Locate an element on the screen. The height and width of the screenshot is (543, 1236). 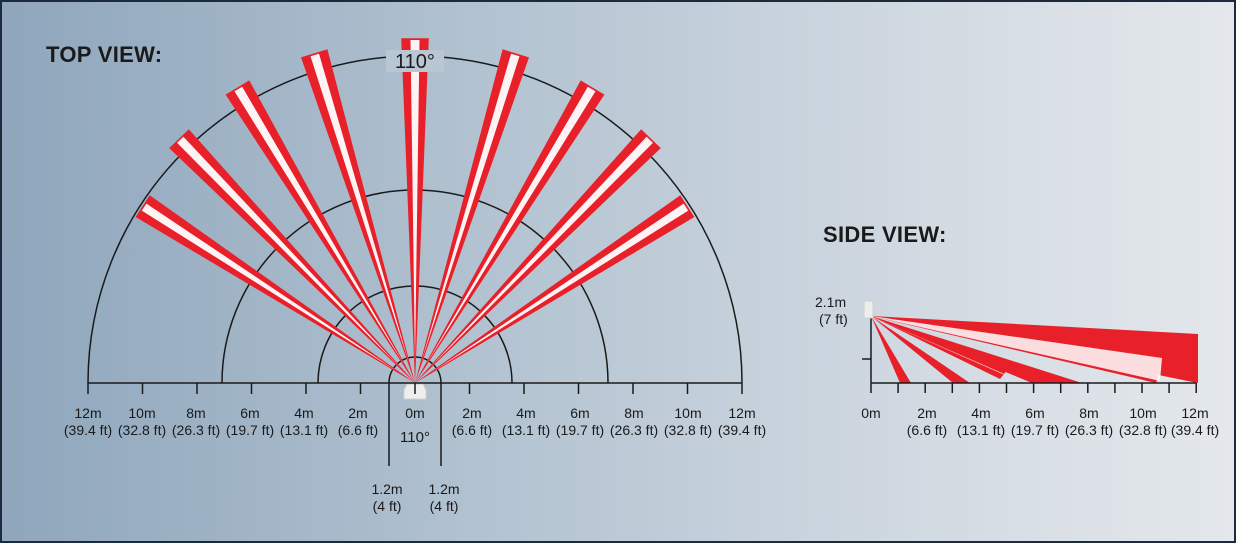
top-scale-right-m-4: 10m is located at coordinates (687, 413).